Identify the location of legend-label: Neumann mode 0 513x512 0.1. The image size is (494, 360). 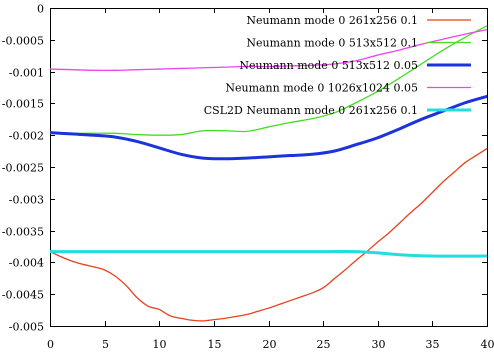
(332, 43).